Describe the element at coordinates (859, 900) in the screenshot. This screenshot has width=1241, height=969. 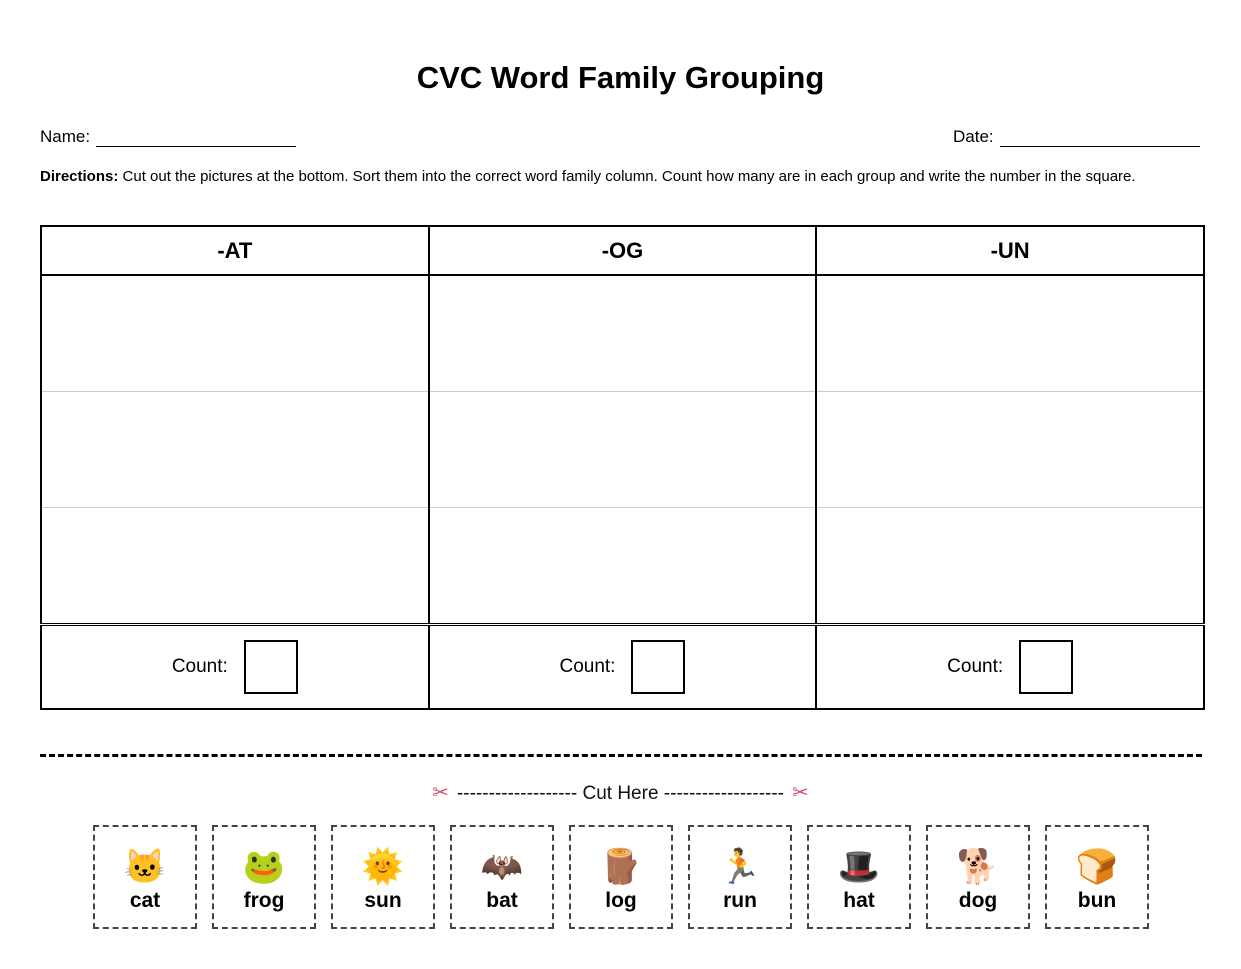
I see `card-word: hat` at that location.